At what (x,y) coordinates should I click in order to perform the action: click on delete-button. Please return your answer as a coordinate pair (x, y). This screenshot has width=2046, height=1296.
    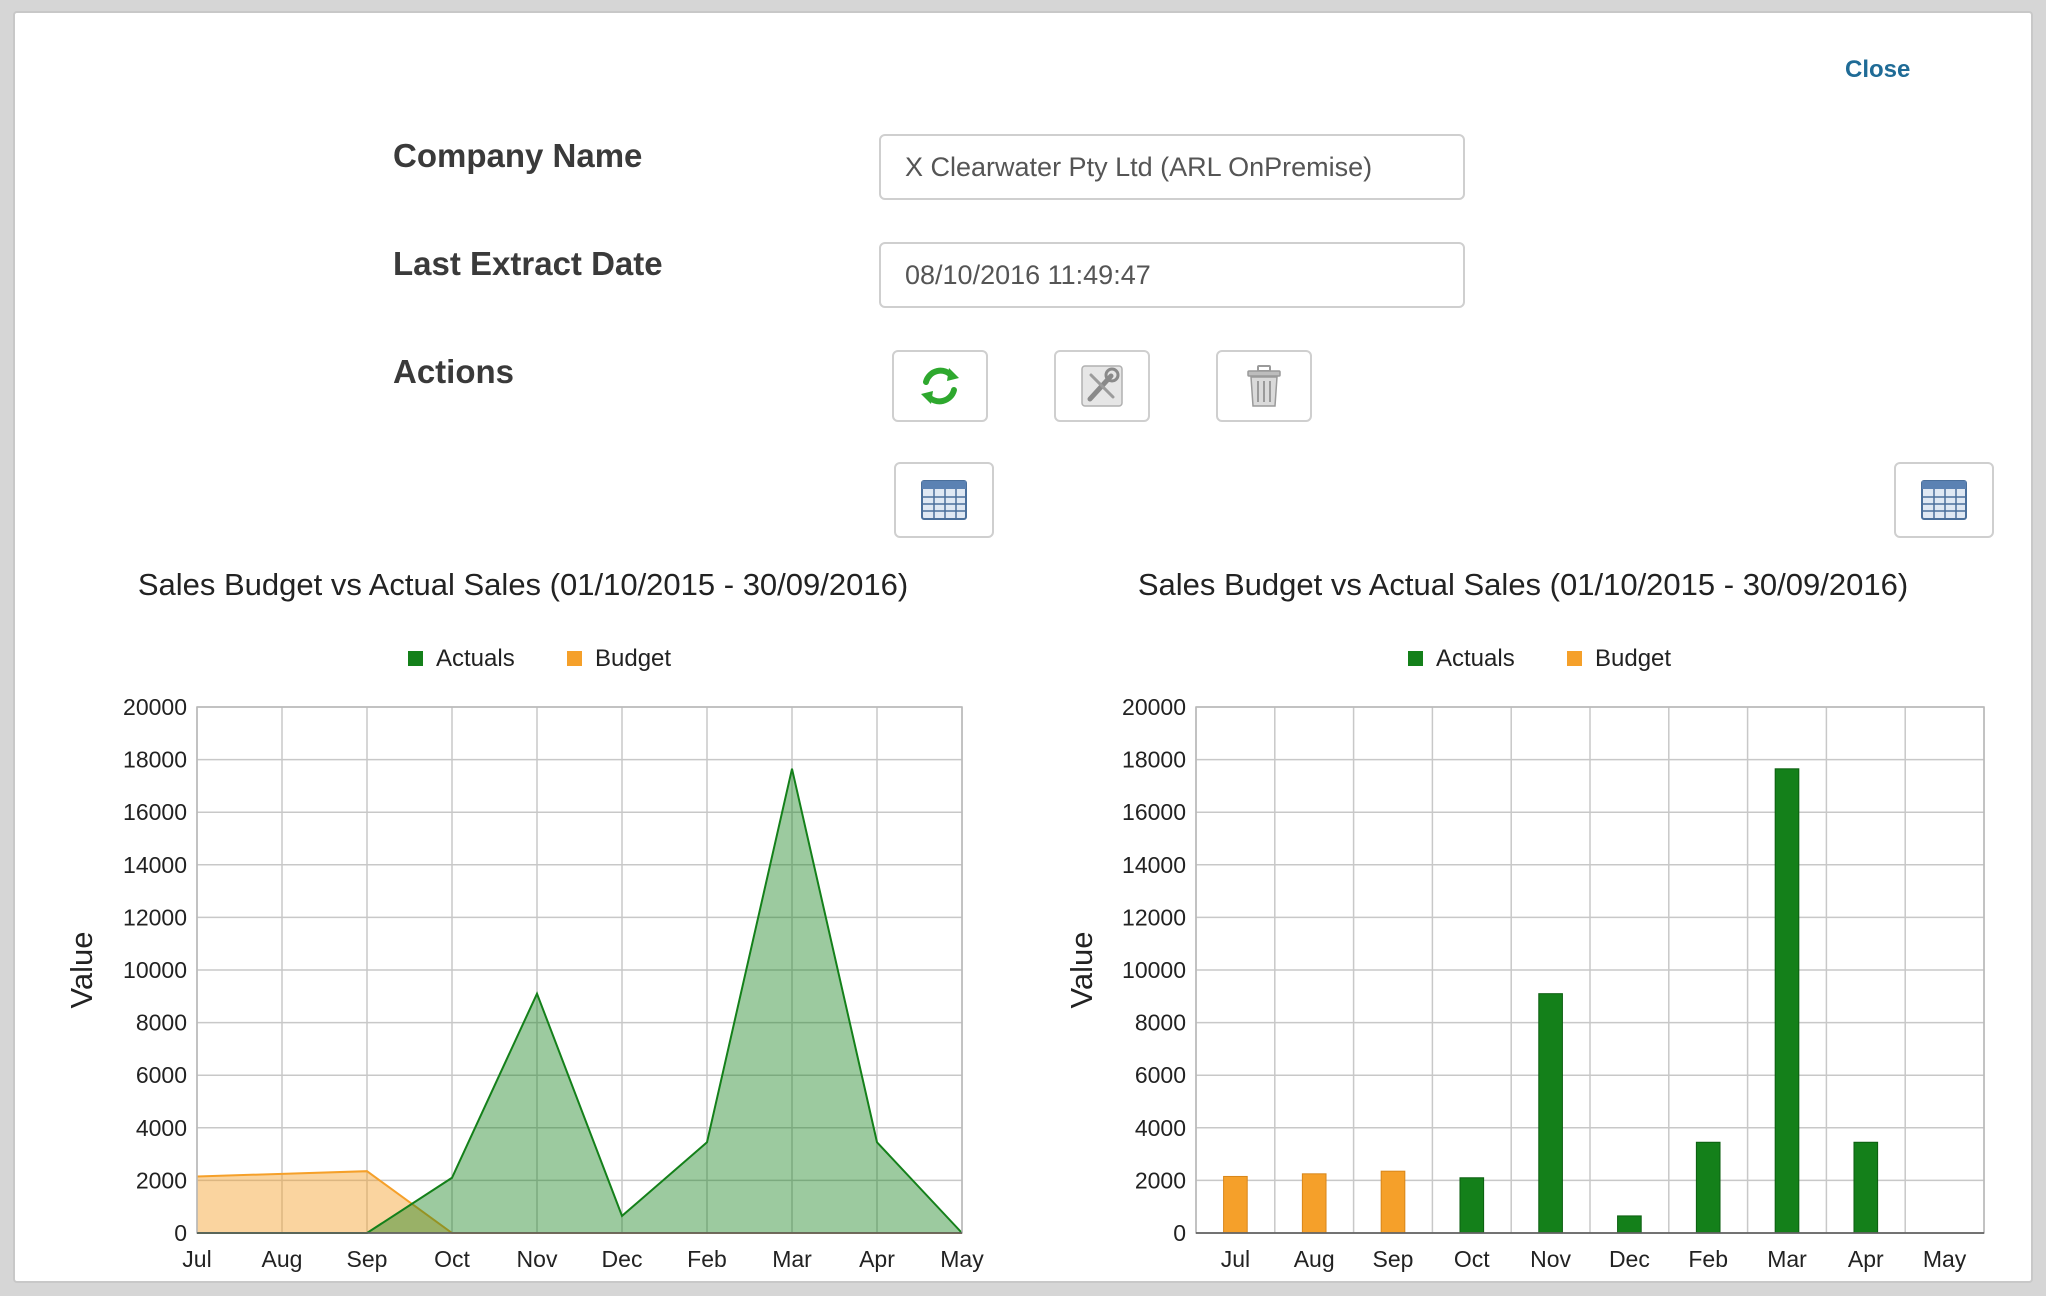
    Looking at the image, I should click on (1264, 386).